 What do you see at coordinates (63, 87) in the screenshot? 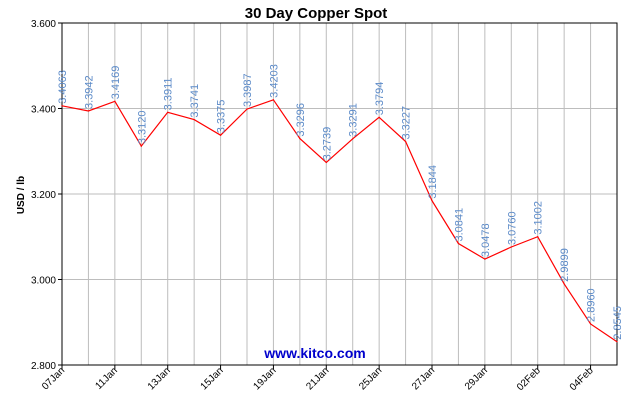
I see `data-label: 3.4063` at bounding box center [63, 87].